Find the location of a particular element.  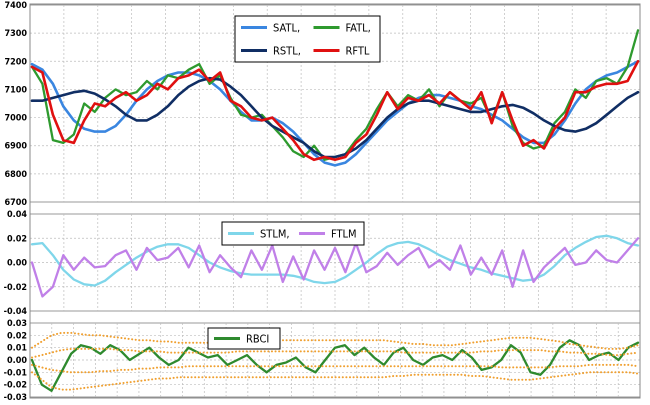

y-tick-label: 7100 is located at coordinates (15, 90).